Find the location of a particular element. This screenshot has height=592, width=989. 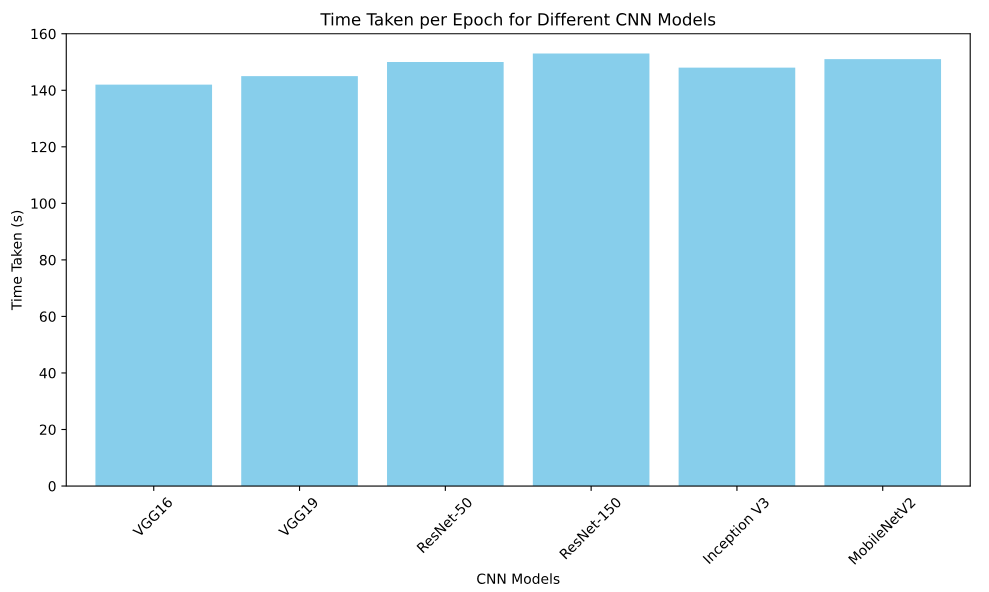

y-tick-label: 0 is located at coordinates (52, 486).